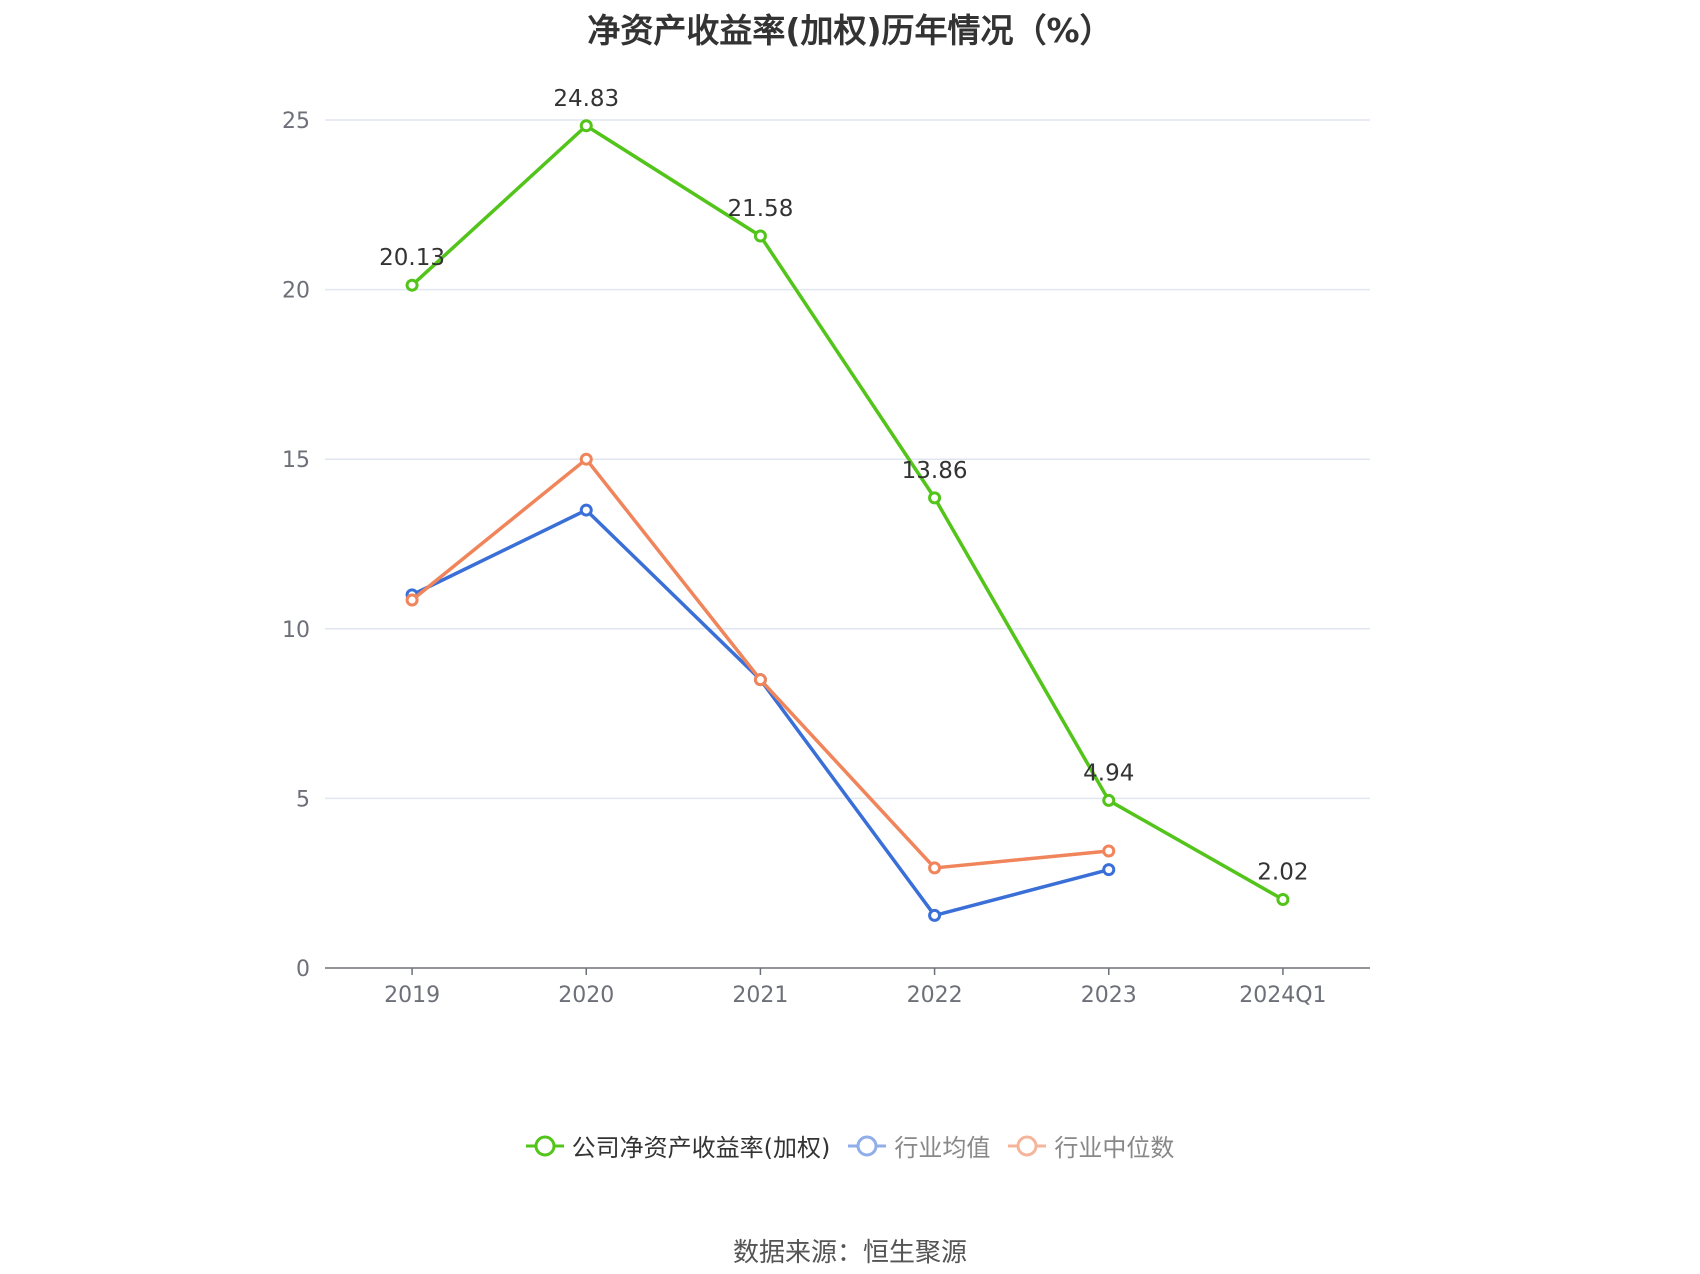 The height and width of the screenshot is (1274, 1700). What do you see at coordinates (296, 121) in the screenshot?
I see `y-tick-label: 25` at bounding box center [296, 121].